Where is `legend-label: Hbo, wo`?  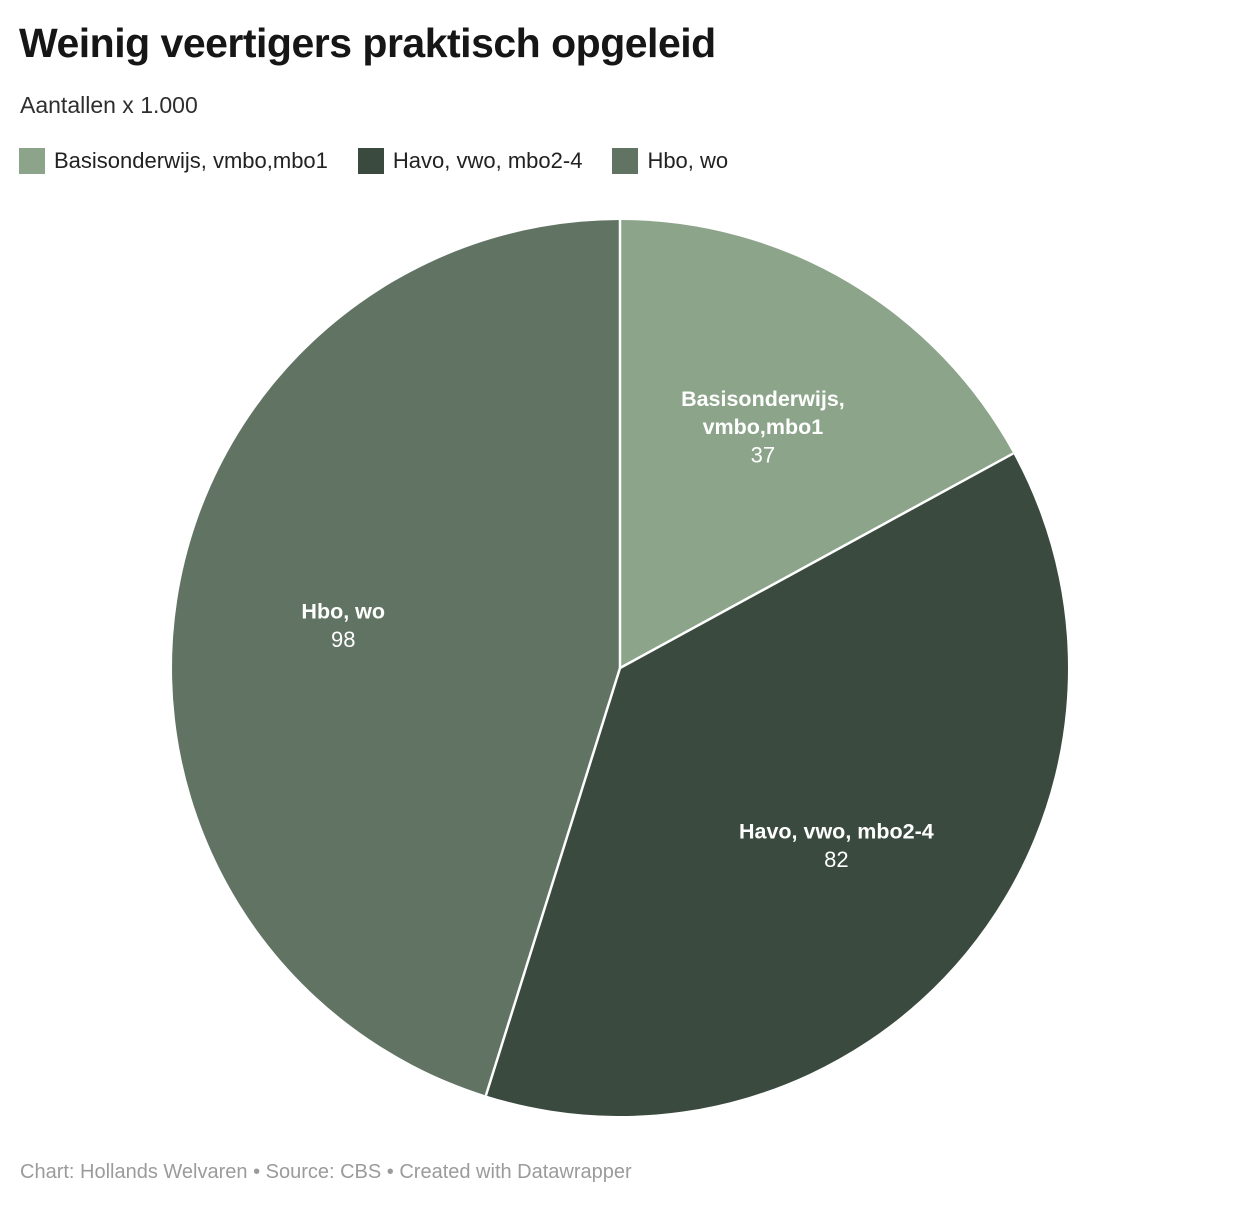
legend-label: Hbo, wo is located at coordinates (688, 160).